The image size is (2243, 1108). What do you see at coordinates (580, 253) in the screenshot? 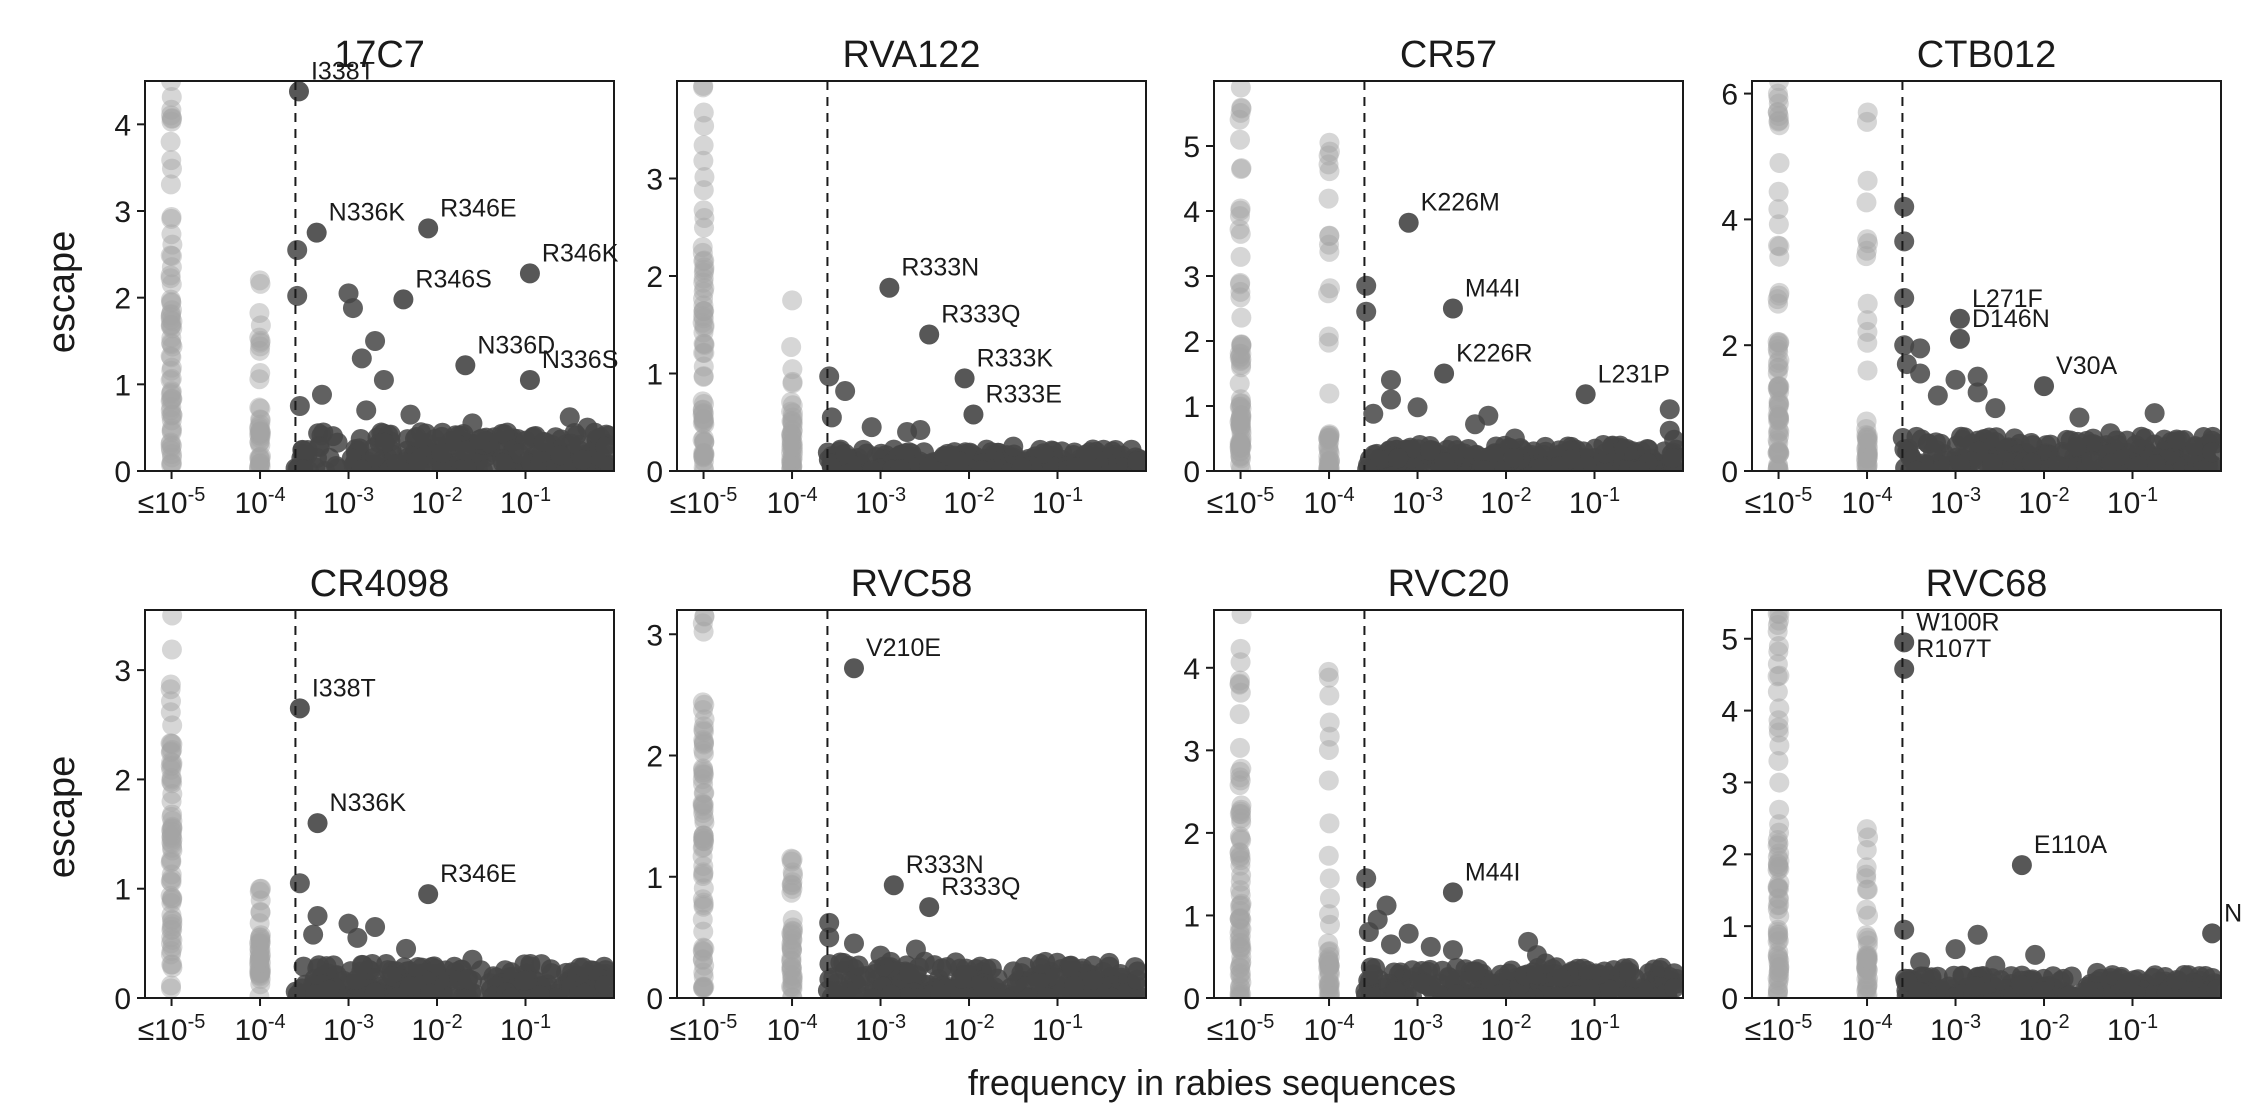
I see `point-annotation: R346K` at bounding box center [580, 253].